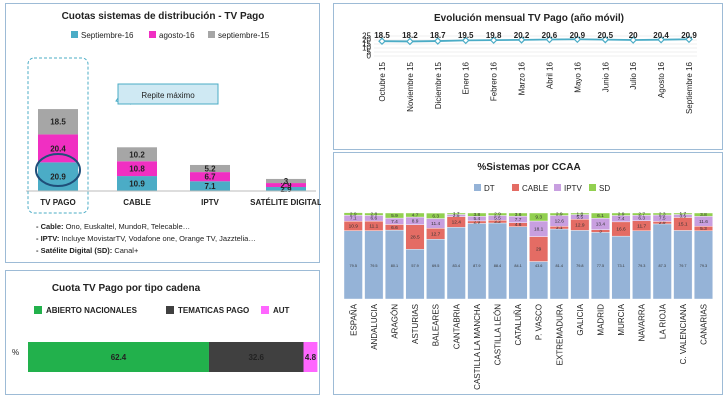 This screenshot has width=728, height=400. Describe the element at coordinates (621, 229) in the screenshot. I see `bar-value-label: 16.6` at that location.